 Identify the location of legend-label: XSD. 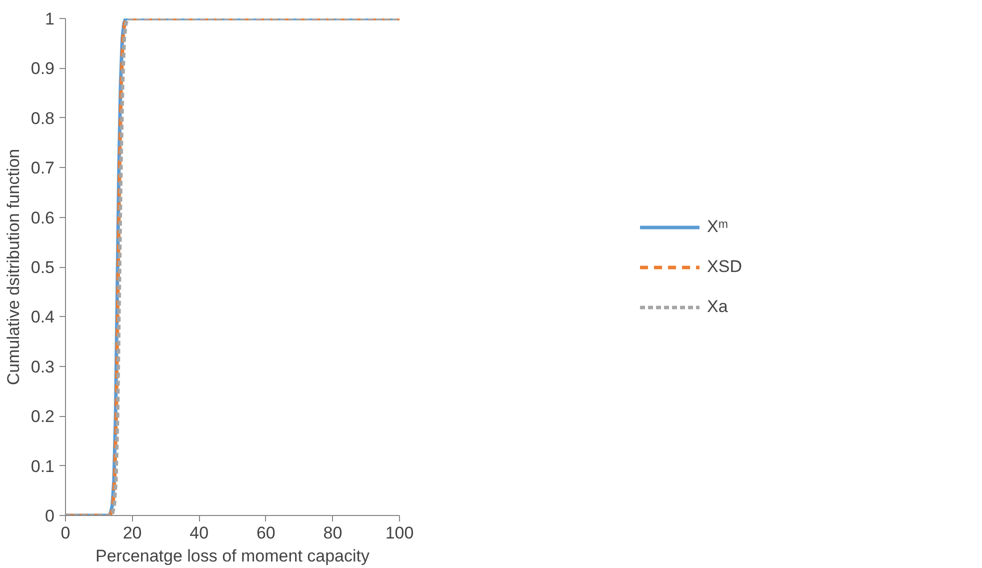
(724, 266).